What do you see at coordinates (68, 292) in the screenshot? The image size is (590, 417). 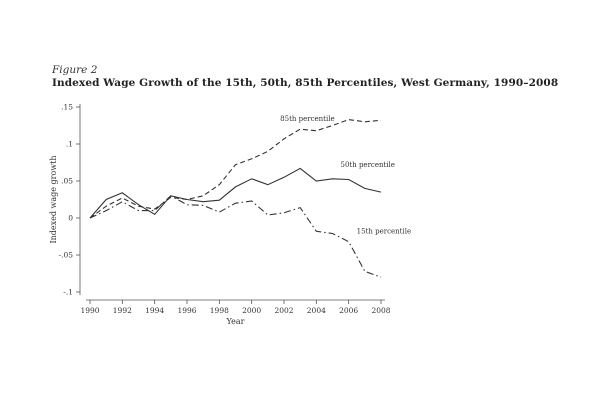 I see `y-tick-label: -.1` at bounding box center [68, 292].